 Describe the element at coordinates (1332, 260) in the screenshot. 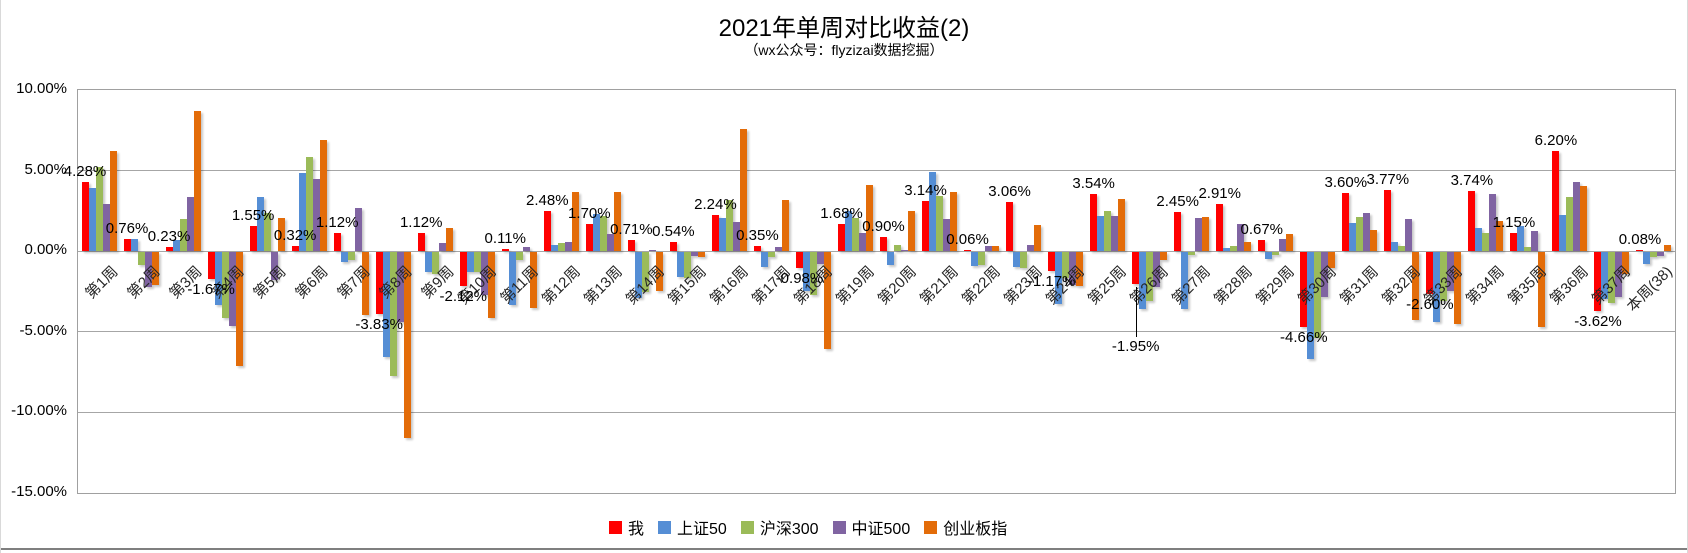

I see `bar-创业板指-week30` at that location.